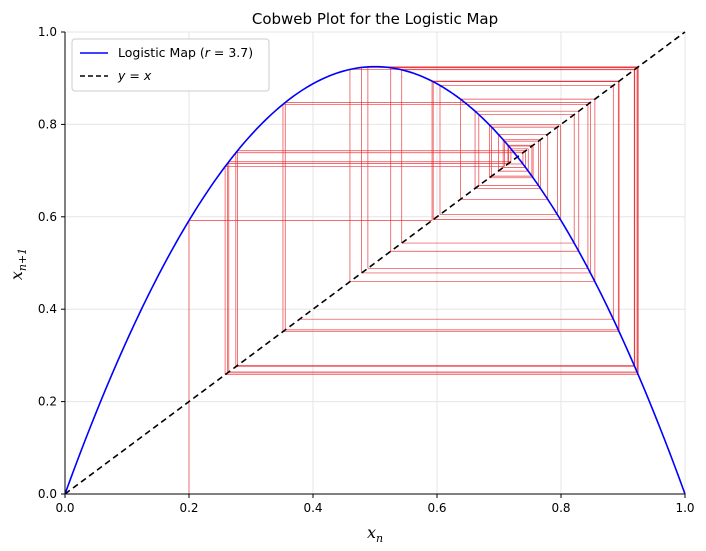 This screenshot has width=706, height=551. I want to click on y-tick-label: 0.8, so click(47, 124).